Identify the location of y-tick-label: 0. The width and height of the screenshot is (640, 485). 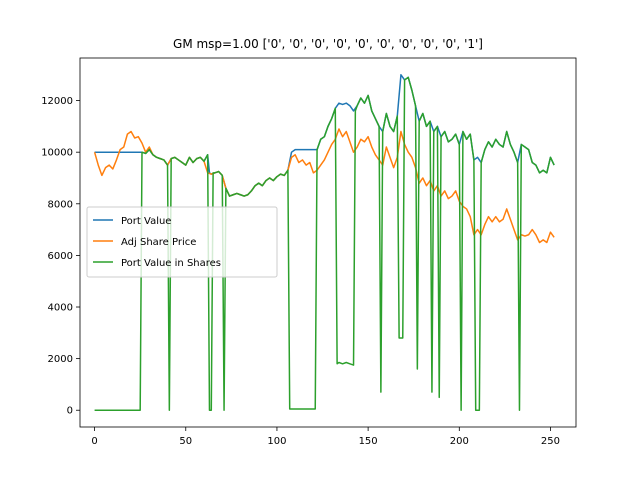
(70, 411).